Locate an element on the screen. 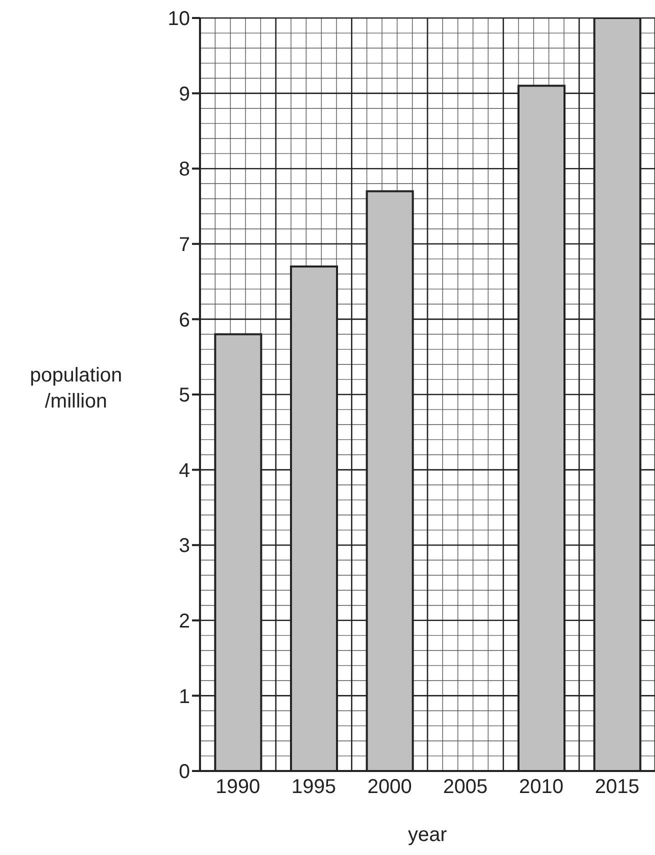 The width and height of the screenshot is (655, 855). y-tick-label: 1 is located at coordinates (184, 697).